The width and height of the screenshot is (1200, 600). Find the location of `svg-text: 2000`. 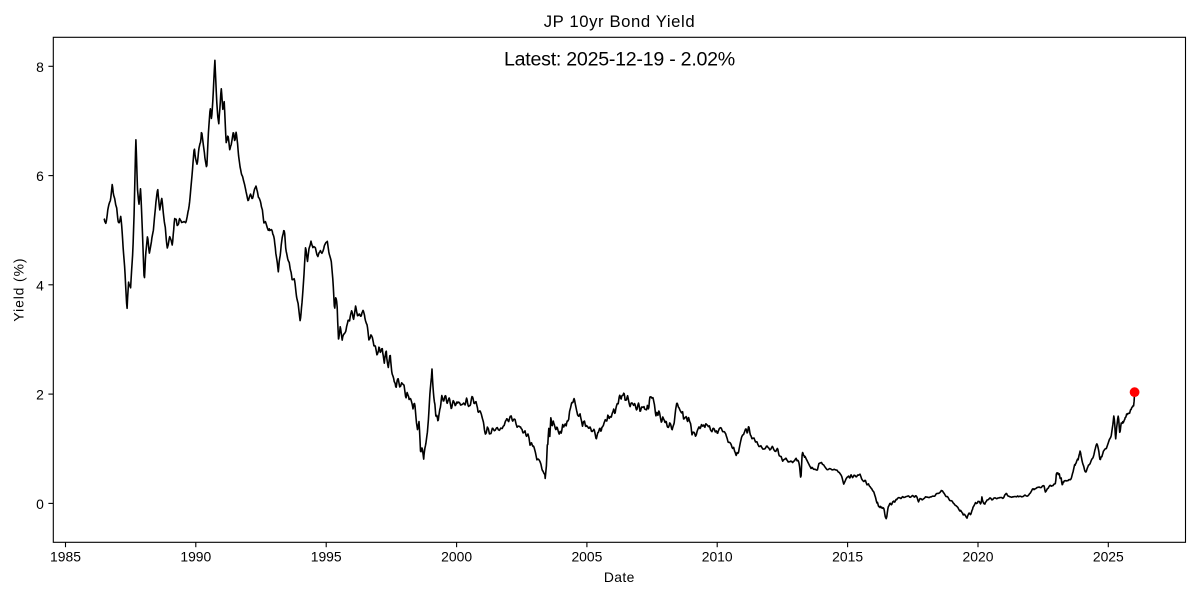

svg-text: 2000 is located at coordinates (456, 557).